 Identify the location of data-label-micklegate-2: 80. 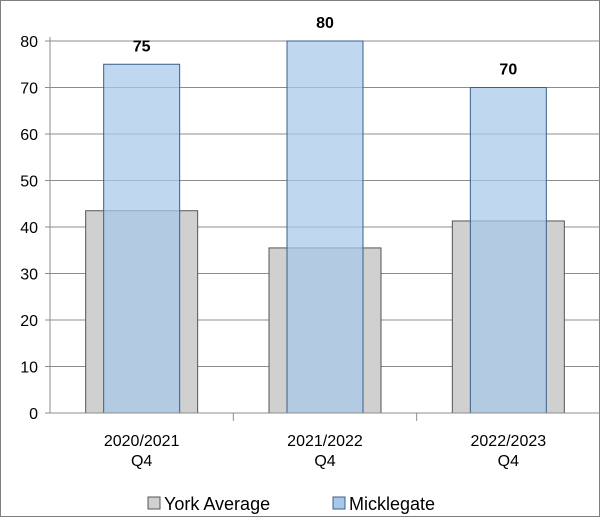
(325, 23).